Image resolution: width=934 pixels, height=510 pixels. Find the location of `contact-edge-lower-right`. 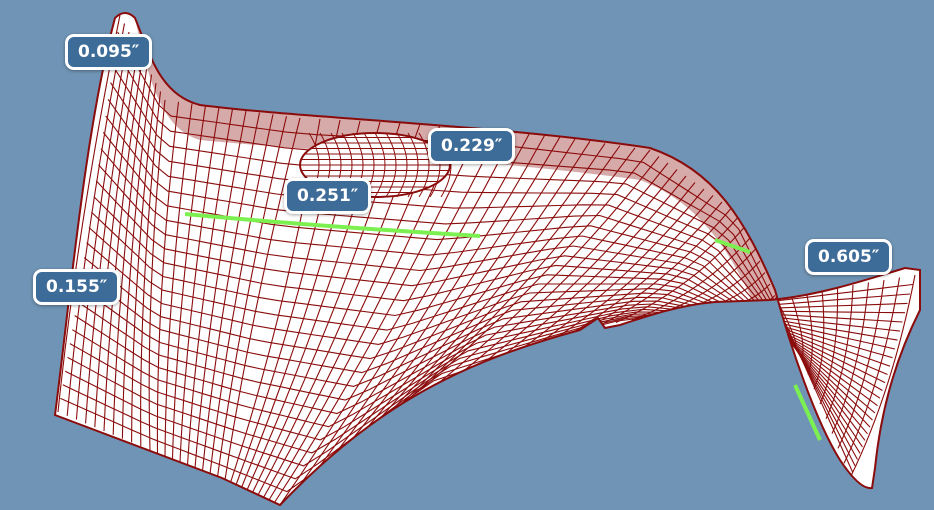

contact-edge-lower-right is located at coordinates (807, 412).